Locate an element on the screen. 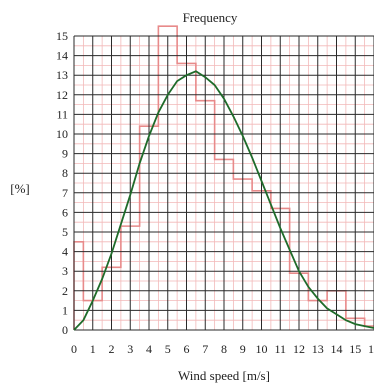 Image resolution: width=374 pixels, height=385 pixels. y-tick-label: 14 is located at coordinates (62, 56).